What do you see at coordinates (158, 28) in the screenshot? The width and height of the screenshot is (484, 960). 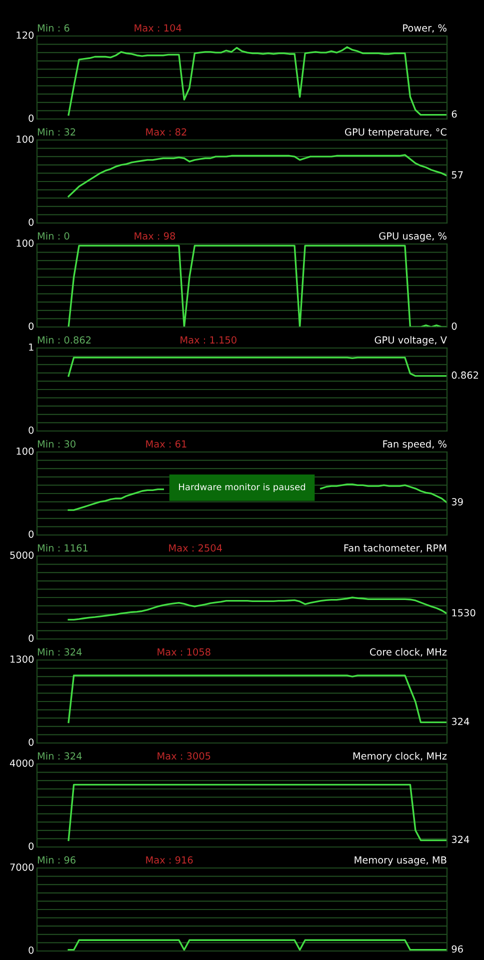 I see `text: Max : 104` at bounding box center [158, 28].